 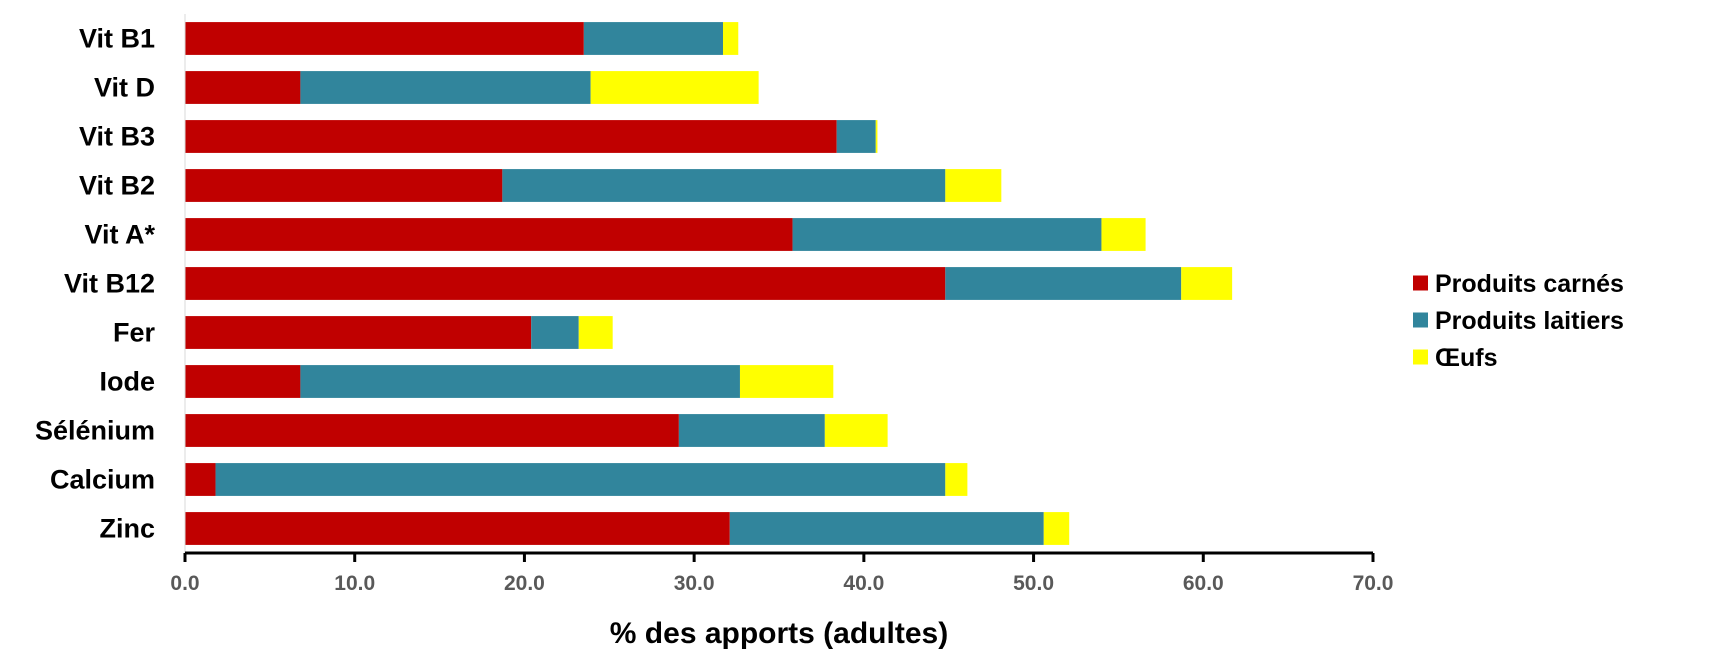 What do you see at coordinates (109, 284) in the screenshot?
I see `category-label-vit-b12: Vit B12` at bounding box center [109, 284].